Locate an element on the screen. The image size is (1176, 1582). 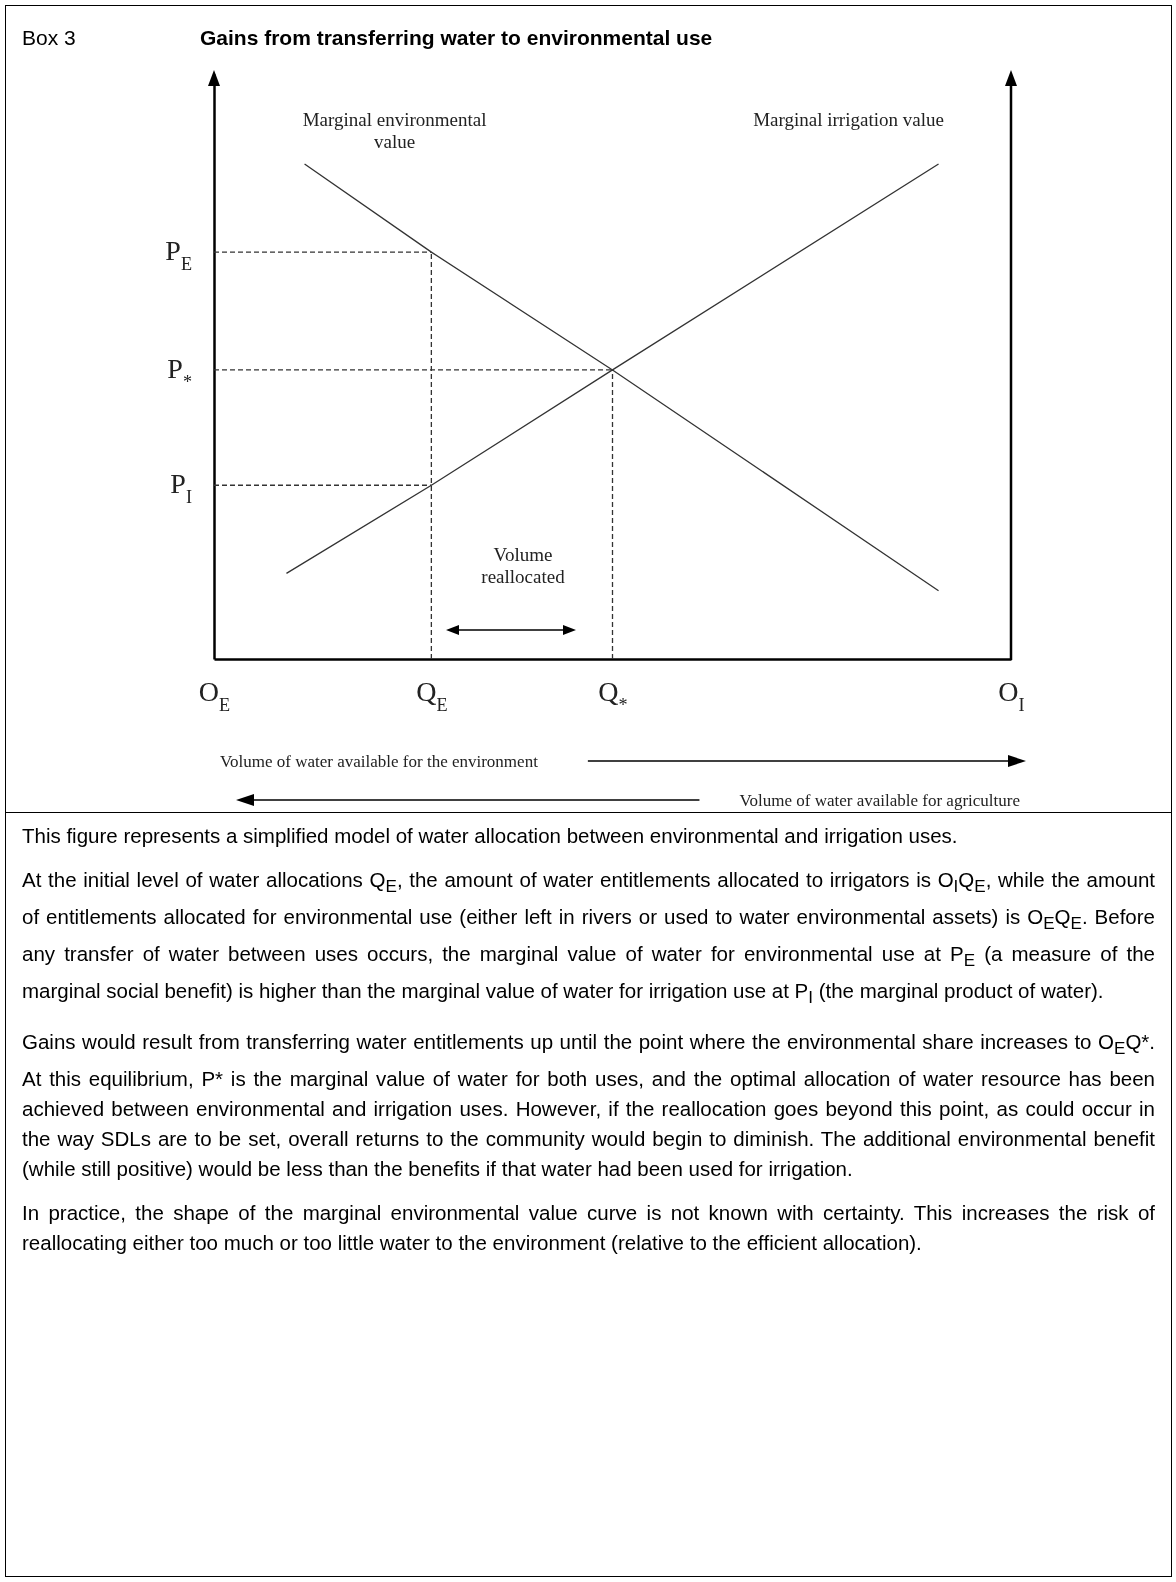
chart-title: Gains from transferring water to environmental use is located at coordinates (456, 38).